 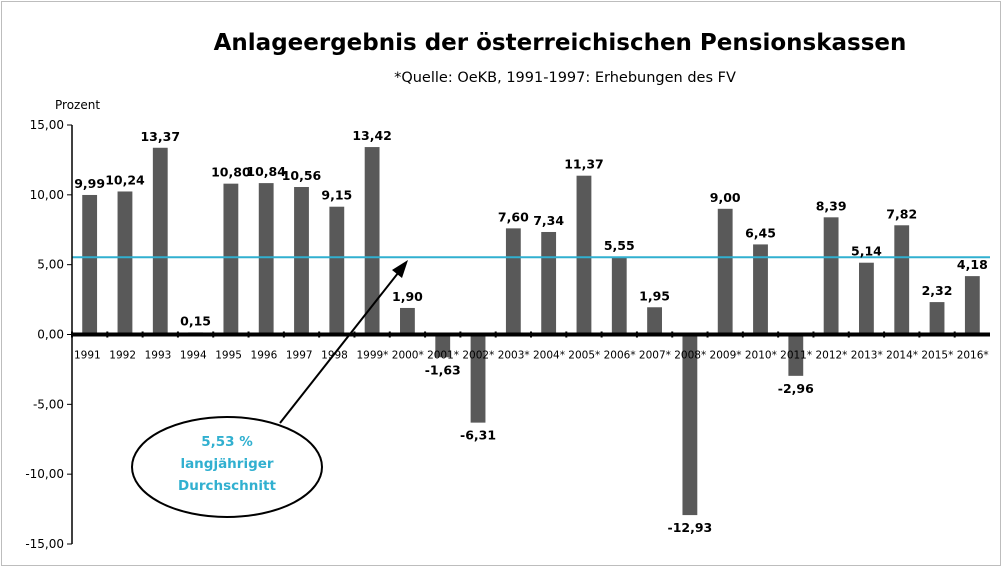 I want to click on bar-1996, so click(x=266, y=259).